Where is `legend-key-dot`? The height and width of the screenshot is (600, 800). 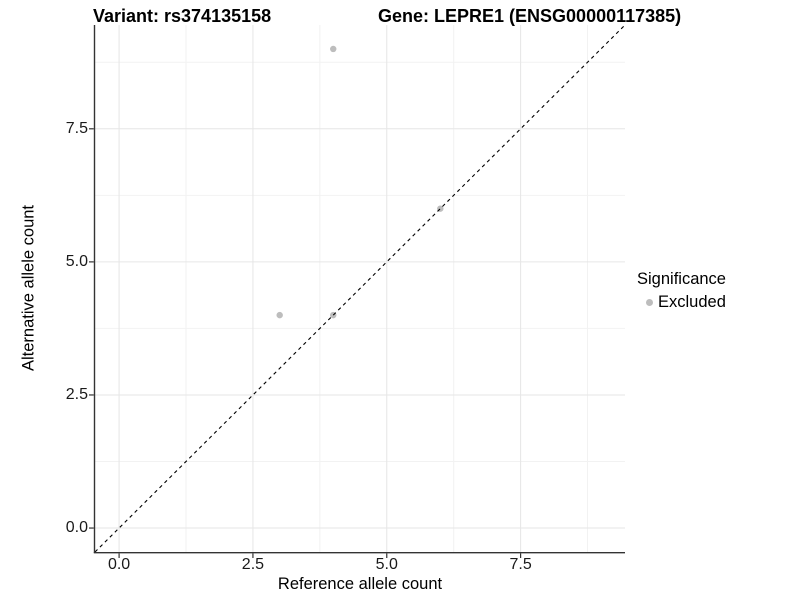
legend-key-dot is located at coordinates (649, 302).